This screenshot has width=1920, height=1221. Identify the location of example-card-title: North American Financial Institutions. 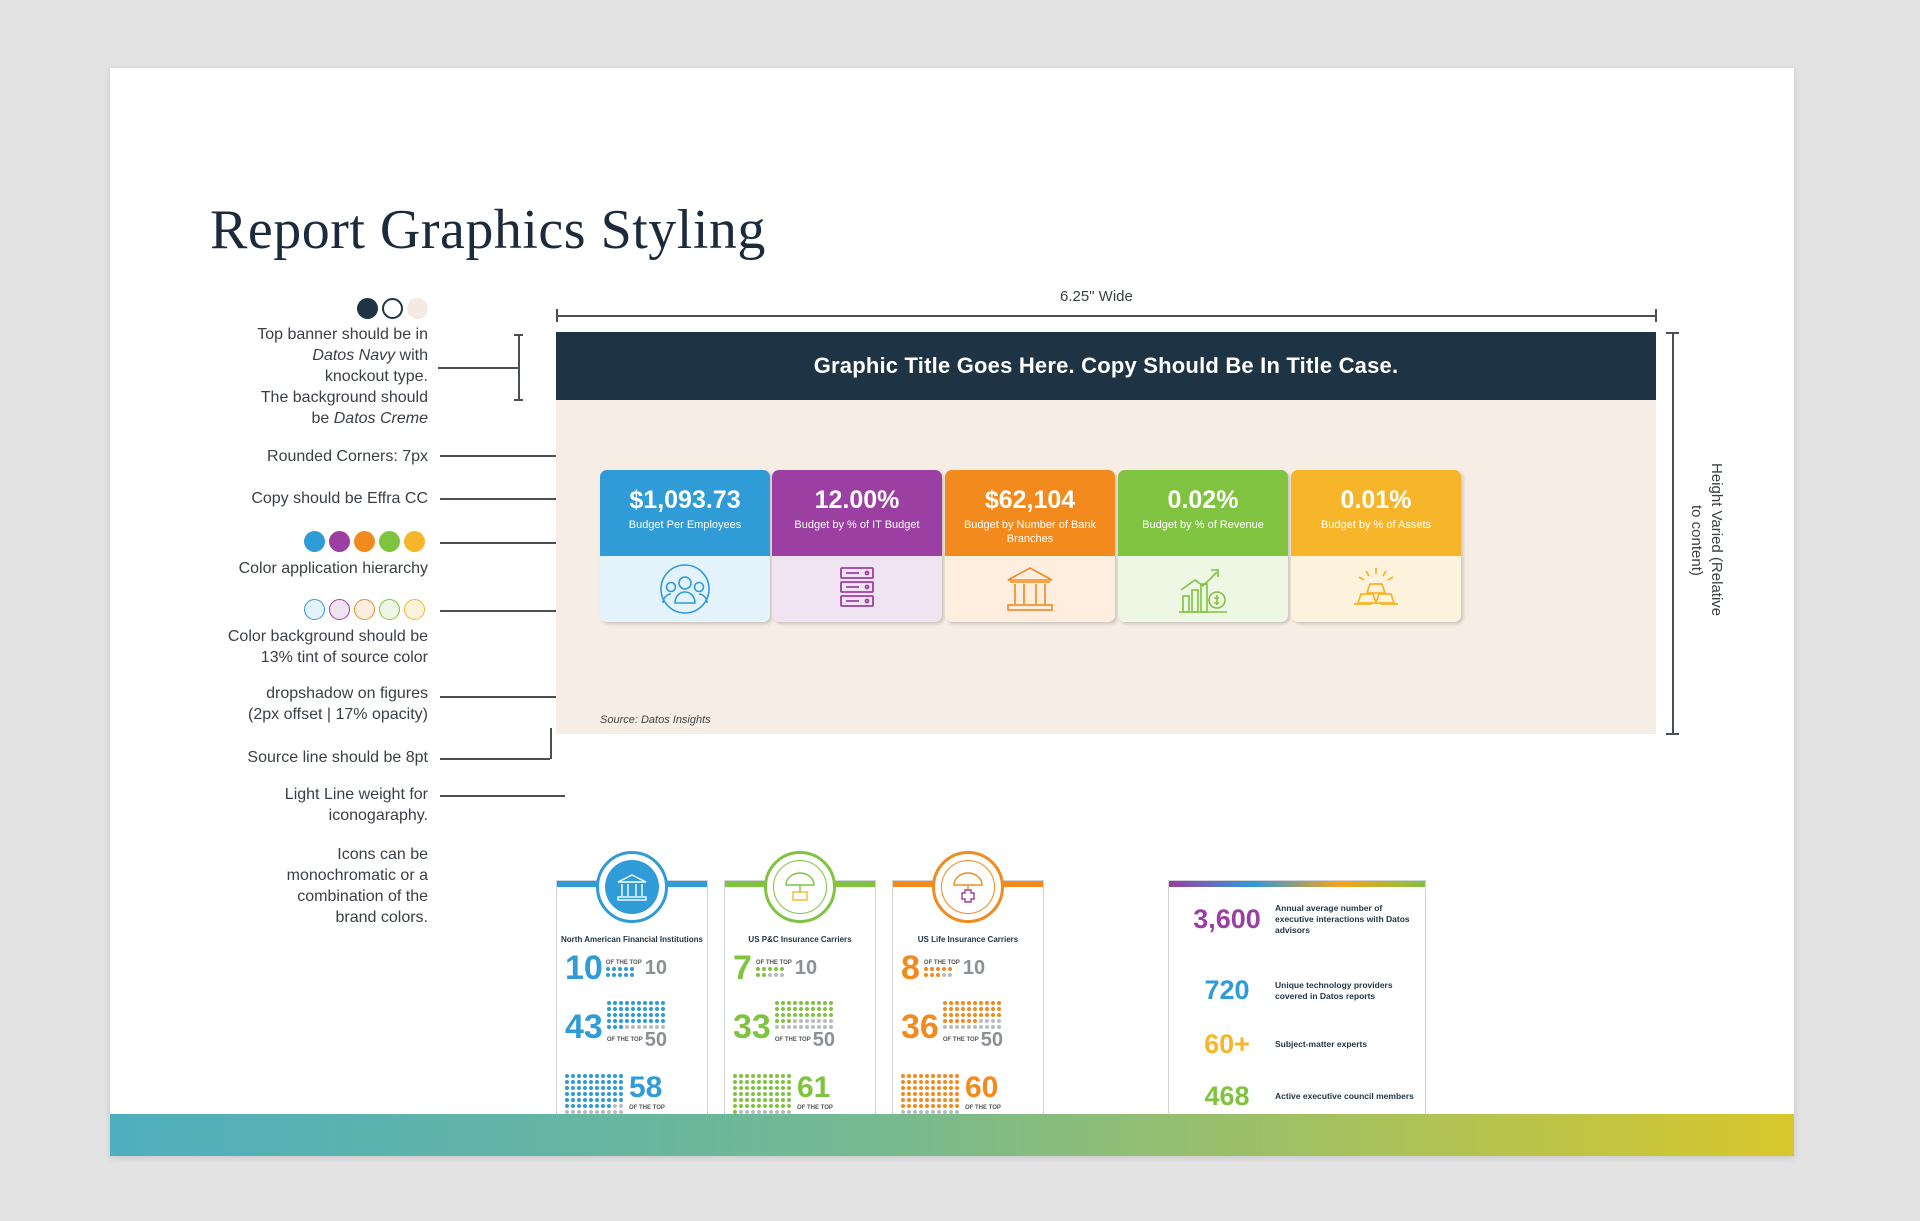
(632, 939).